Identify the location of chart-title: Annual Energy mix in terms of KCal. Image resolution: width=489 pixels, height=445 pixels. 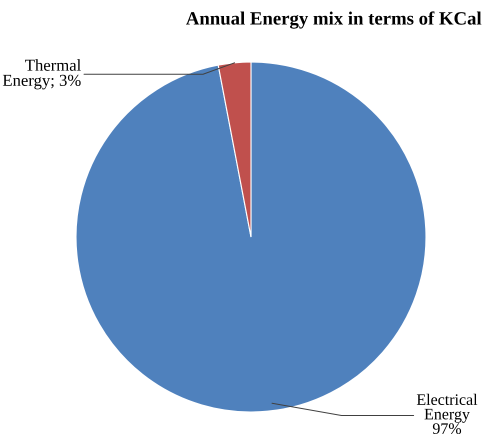
(334, 20).